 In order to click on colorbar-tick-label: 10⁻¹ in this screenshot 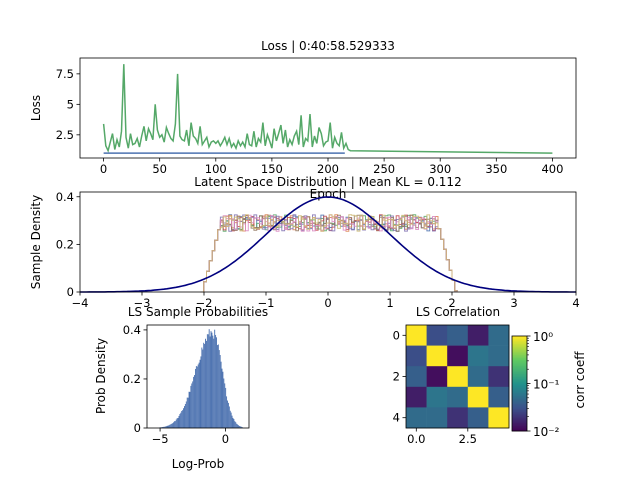, I will do `click(546, 385)`.